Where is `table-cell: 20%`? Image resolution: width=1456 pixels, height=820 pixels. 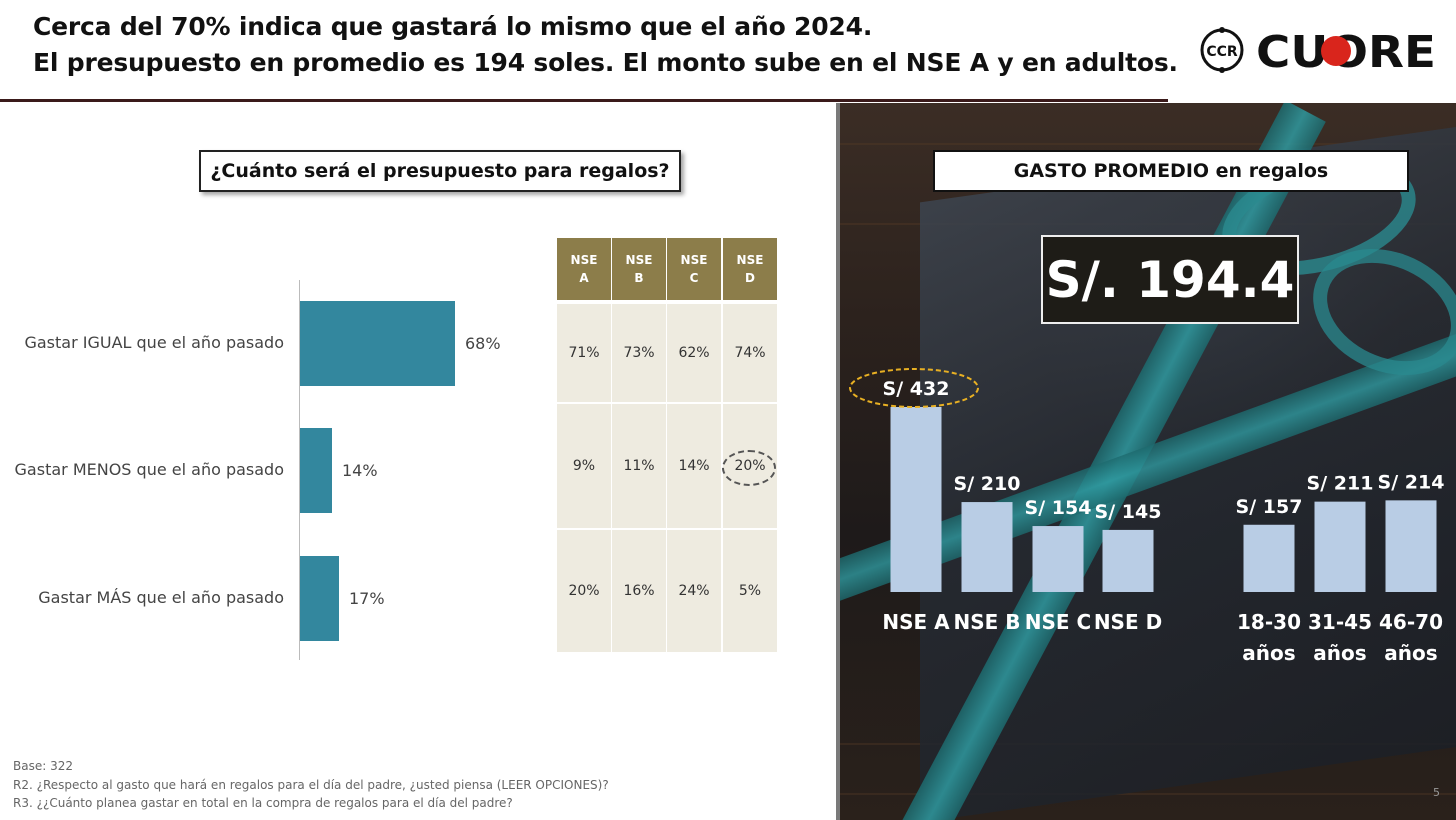
table-cell: 20% is located at coordinates (584, 591).